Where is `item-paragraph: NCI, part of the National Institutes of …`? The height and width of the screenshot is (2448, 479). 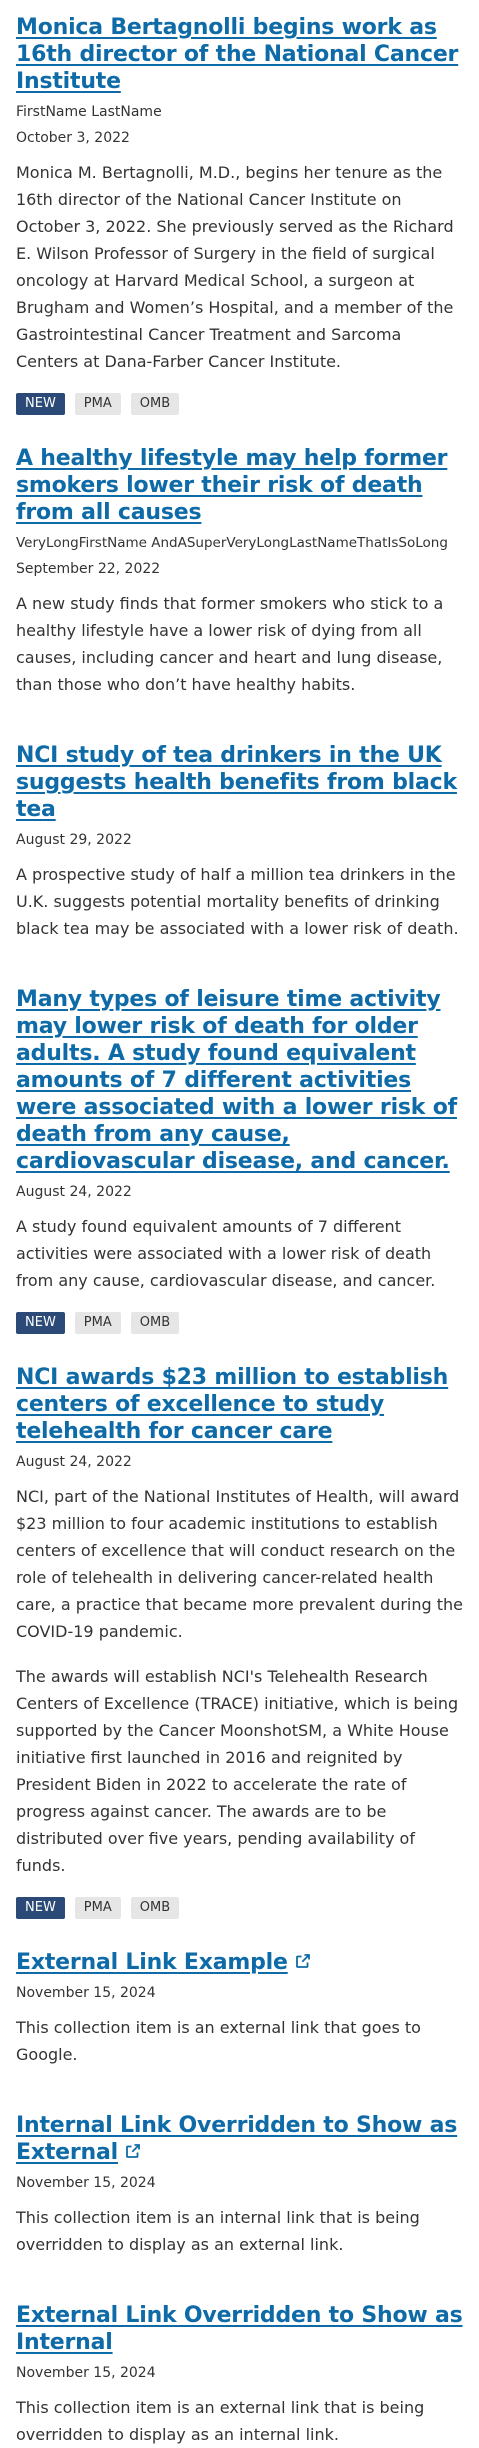 item-paragraph: NCI, part of the National Institutes of … is located at coordinates (239, 1564).